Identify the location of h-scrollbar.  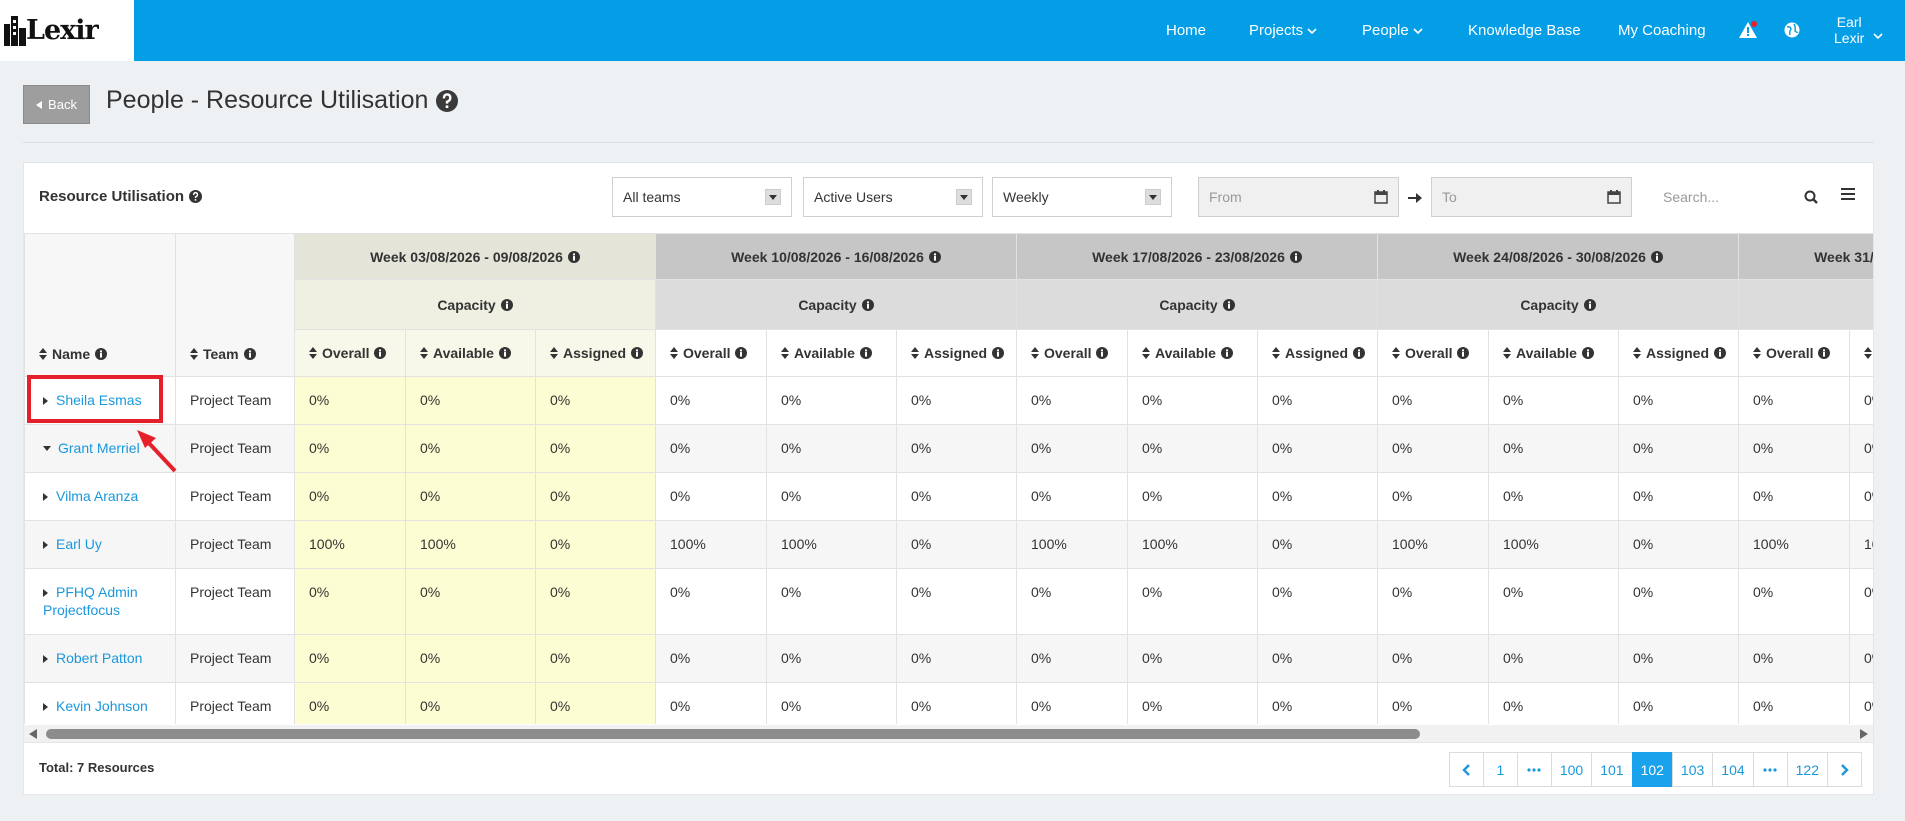
(948, 733).